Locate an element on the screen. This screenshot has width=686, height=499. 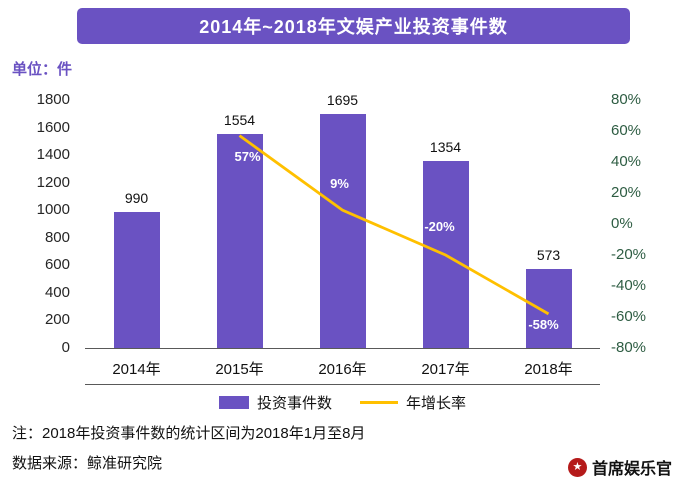
left-axis-tick-label: 800 is located at coordinates (57, 237).